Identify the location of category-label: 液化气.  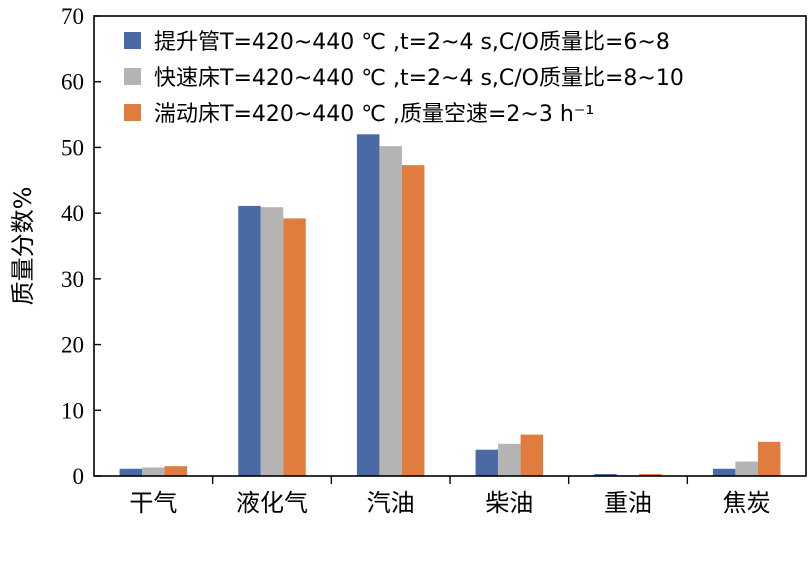
(272, 503).